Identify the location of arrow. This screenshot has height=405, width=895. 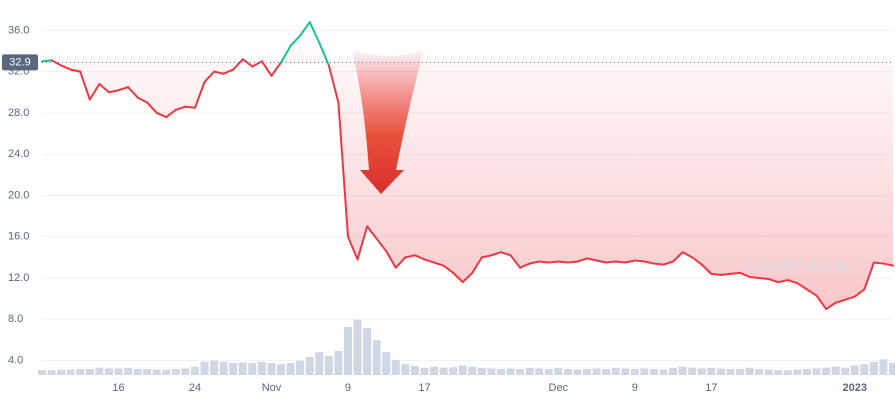
(388, 122).